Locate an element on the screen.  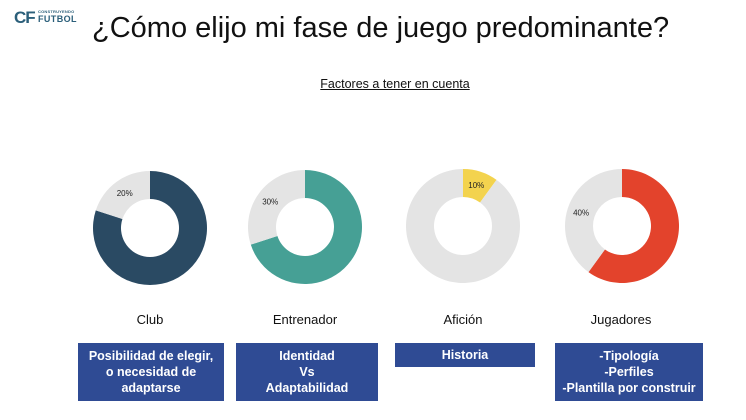
donut-label-entrenador: 30% is located at coordinates (270, 202).